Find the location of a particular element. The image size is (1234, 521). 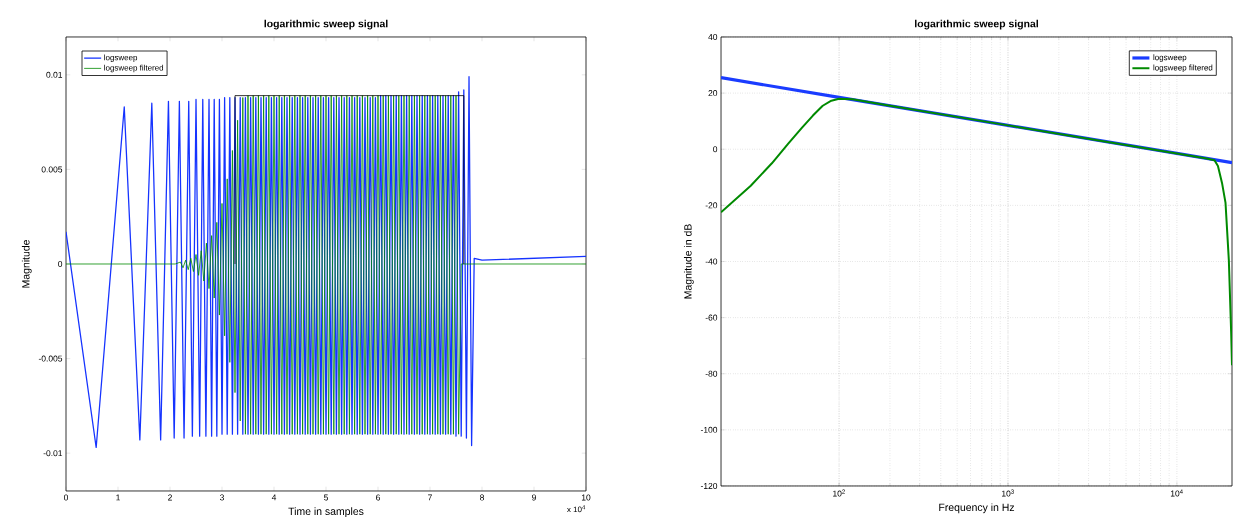

x-tick-label: 10$^{2}$ is located at coordinates (839, 493).